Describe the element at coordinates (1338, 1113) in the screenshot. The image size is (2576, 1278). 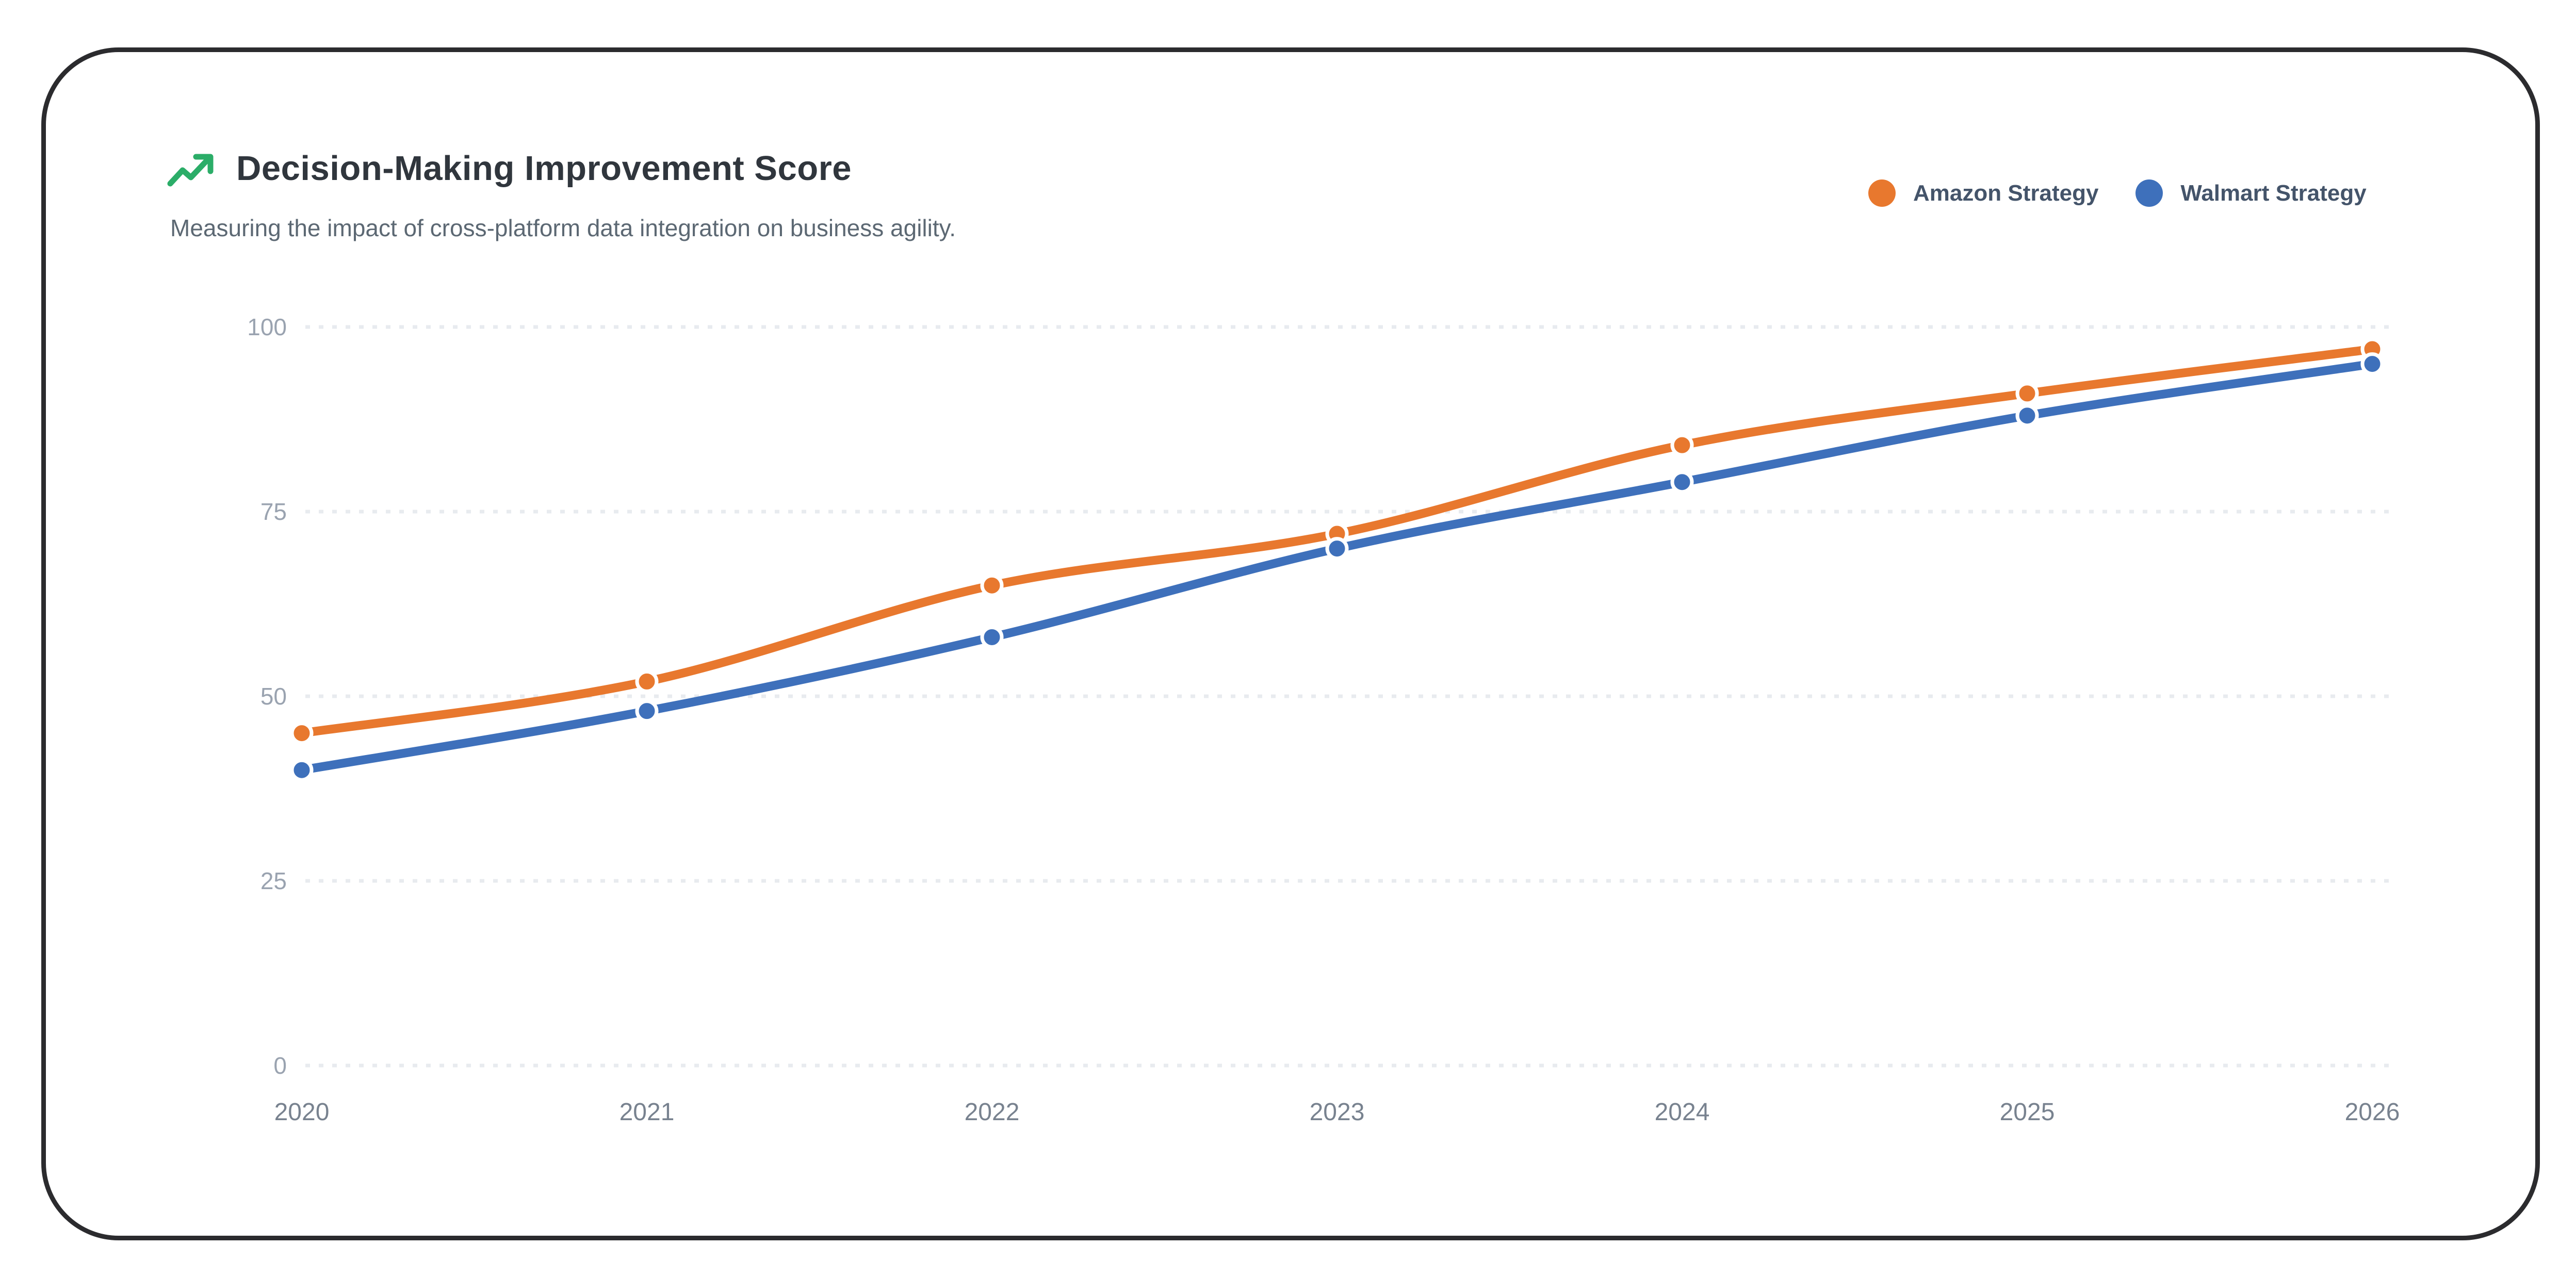
I see `x-tick-label: 2023` at that location.